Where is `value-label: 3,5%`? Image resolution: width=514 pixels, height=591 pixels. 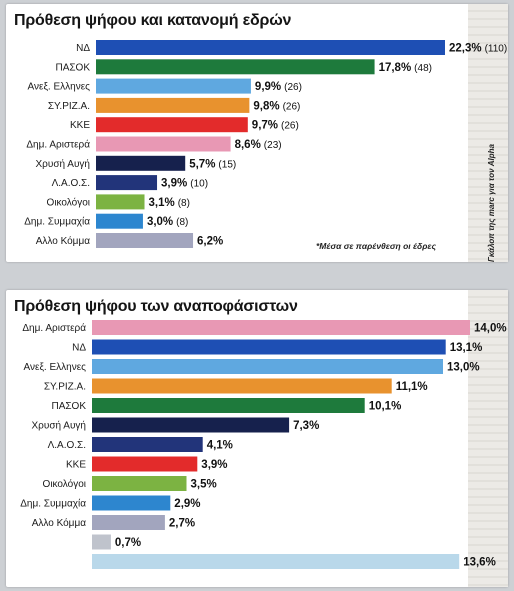
value-label: 3,5% is located at coordinates (204, 485).